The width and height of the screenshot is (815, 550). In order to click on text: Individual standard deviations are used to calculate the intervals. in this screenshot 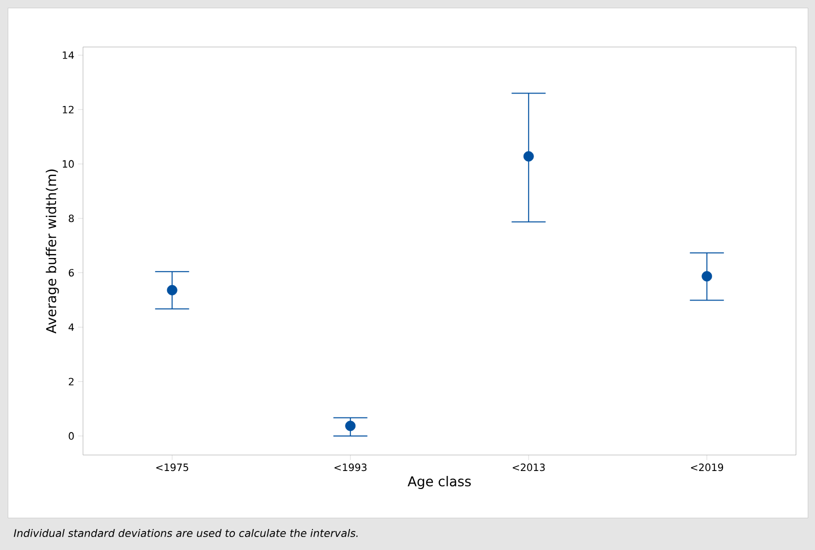, I will do `click(186, 533)`.